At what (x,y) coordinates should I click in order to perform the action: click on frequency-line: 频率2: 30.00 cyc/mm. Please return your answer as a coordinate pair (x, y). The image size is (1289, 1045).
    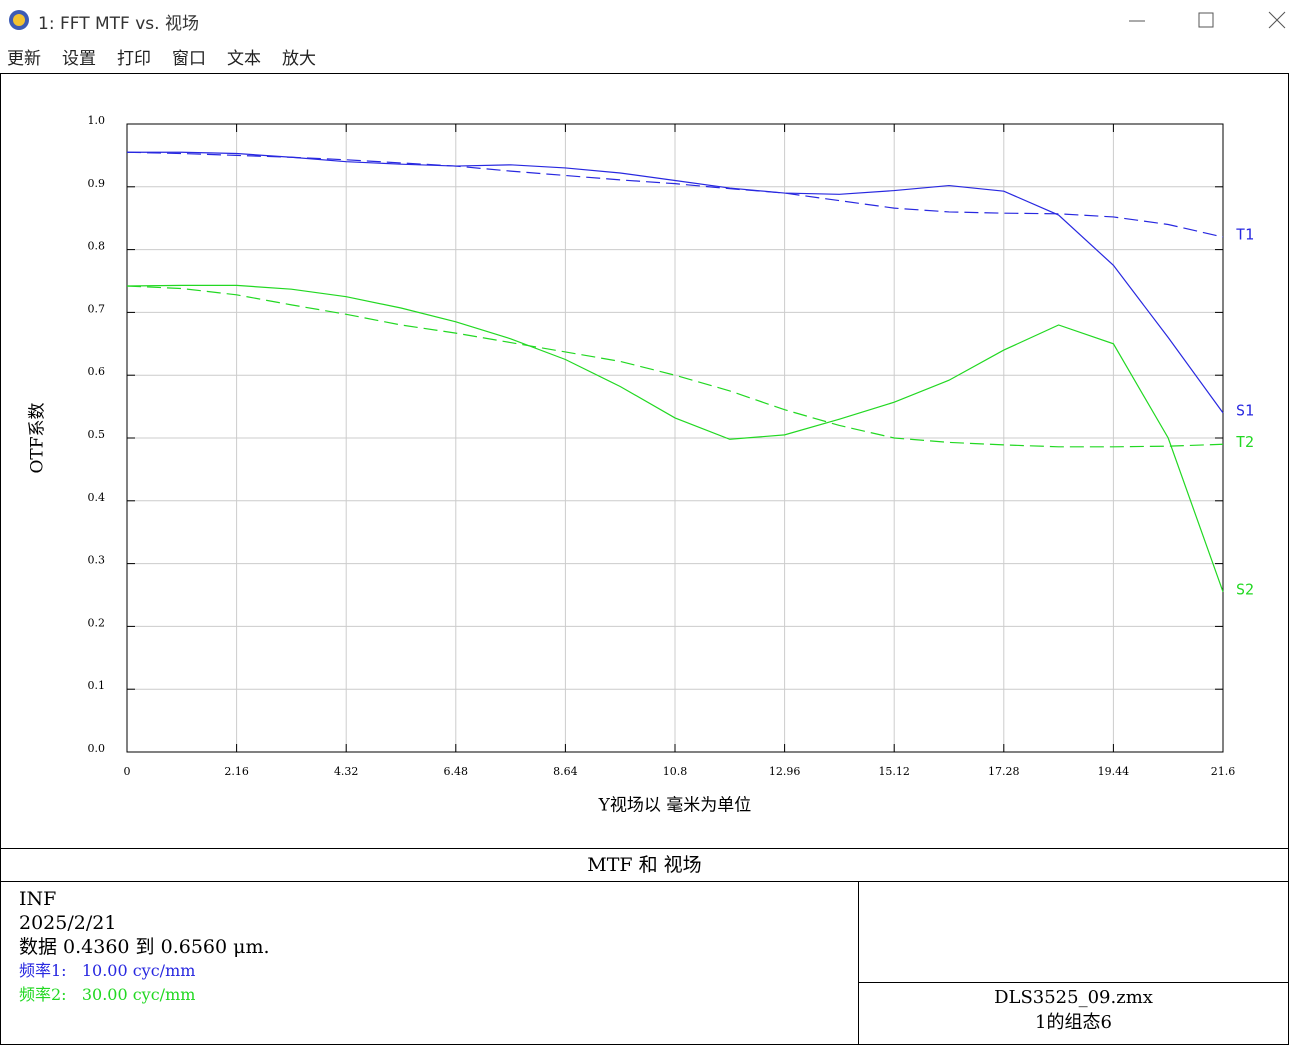
    Looking at the image, I should click on (107, 994).